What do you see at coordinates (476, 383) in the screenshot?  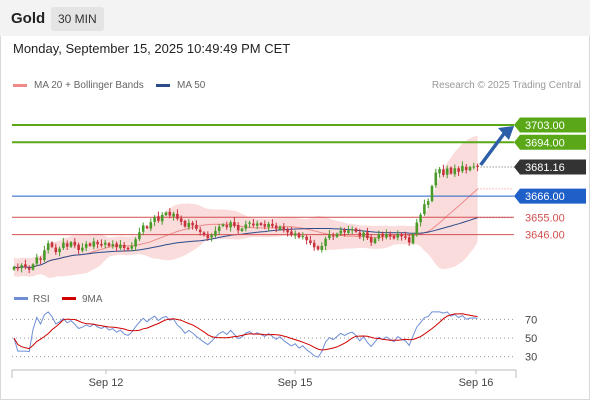 I see `time-tick-label-2: Sep 16` at bounding box center [476, 383].